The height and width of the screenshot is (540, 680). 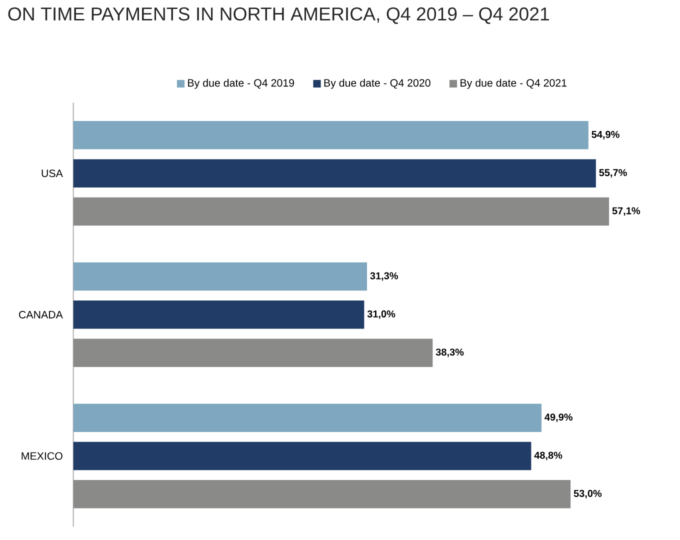 I want to click on data-label: 49,9%, so click(x=558, y=418).